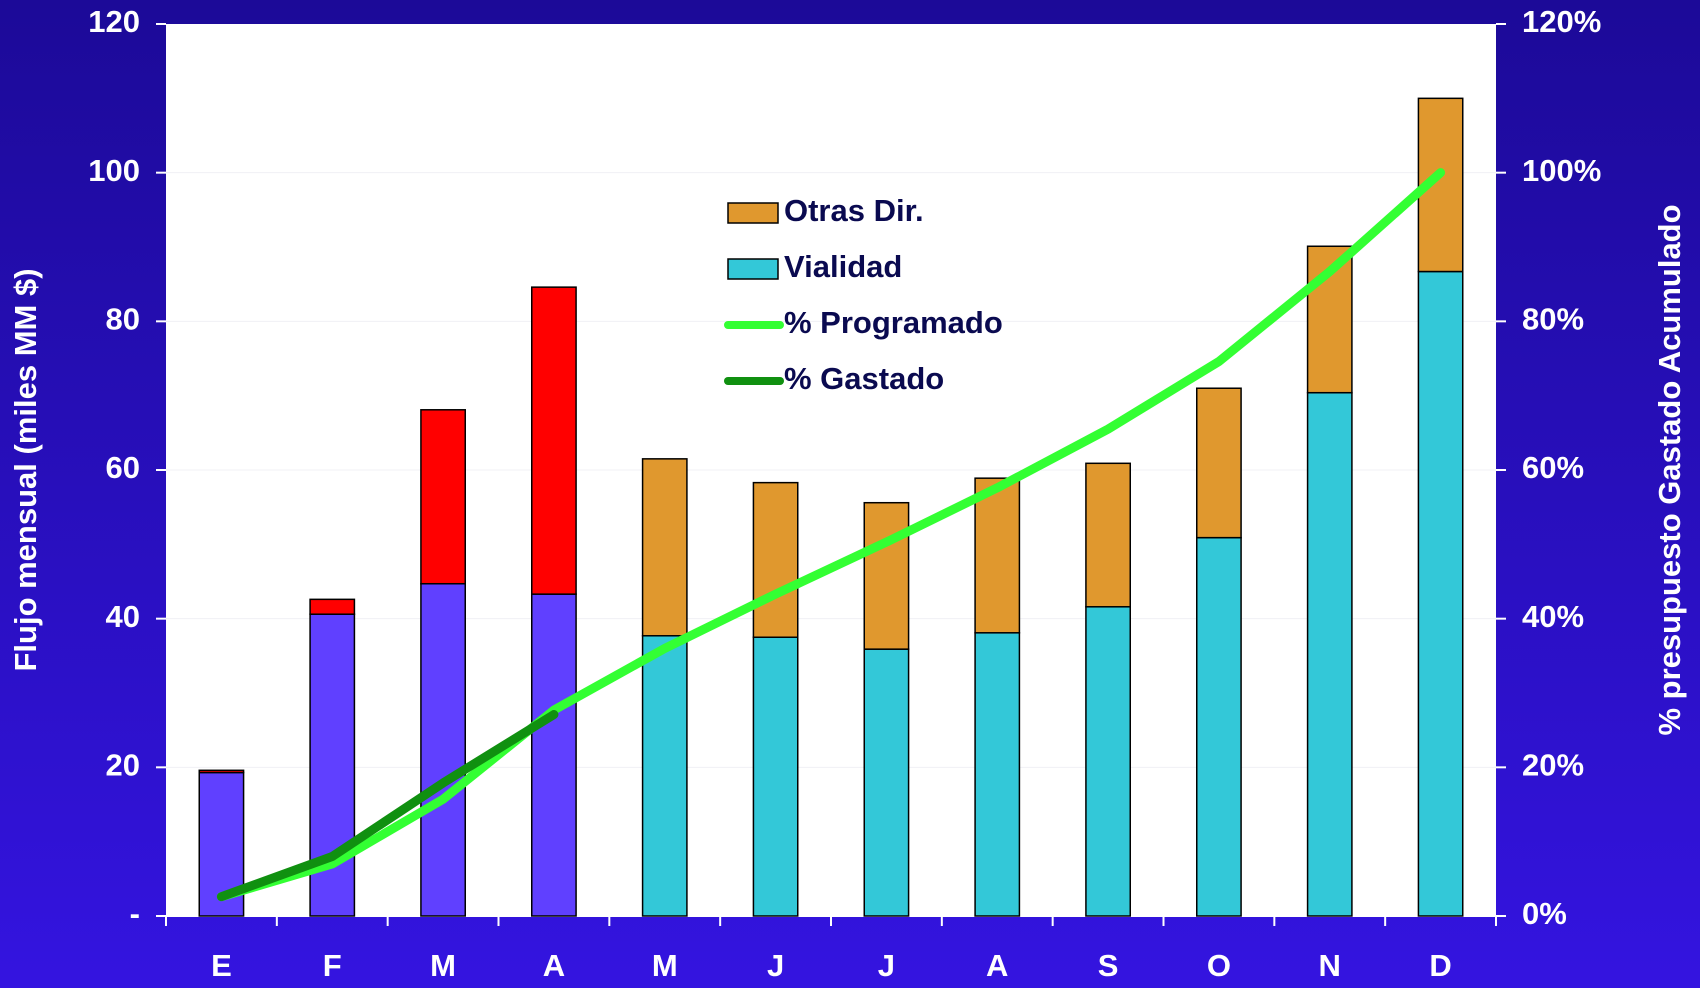 The width and height of the screenshot is (1700, 988). I want to click on y-tick-label: 20, so click(123, 765).